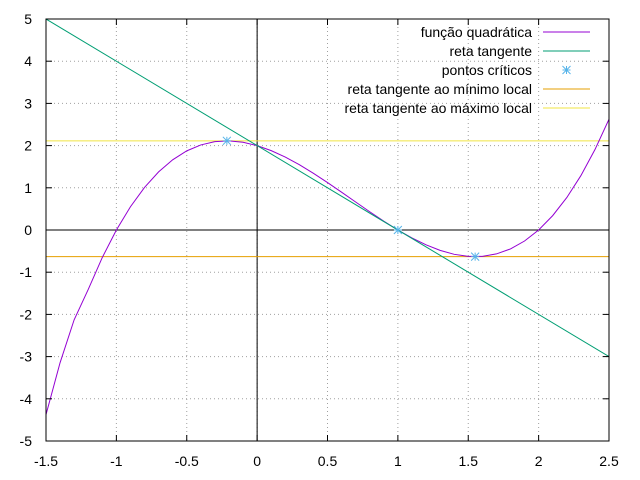  What do you see at coordinates (477, 32) in the screenshot?
I see `legend-label-0: função quadrática` at bounding box center [477, 32].